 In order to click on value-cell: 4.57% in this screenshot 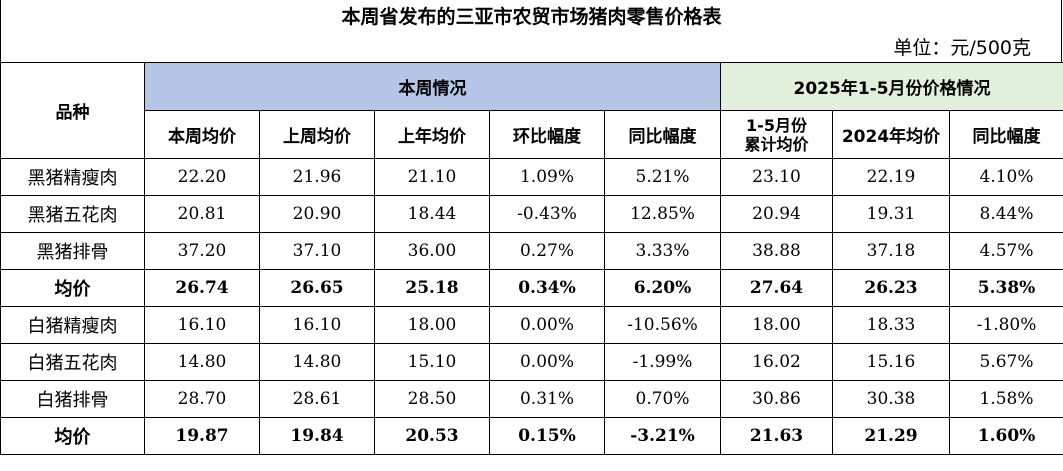, I will do `click(1006, 251)`.